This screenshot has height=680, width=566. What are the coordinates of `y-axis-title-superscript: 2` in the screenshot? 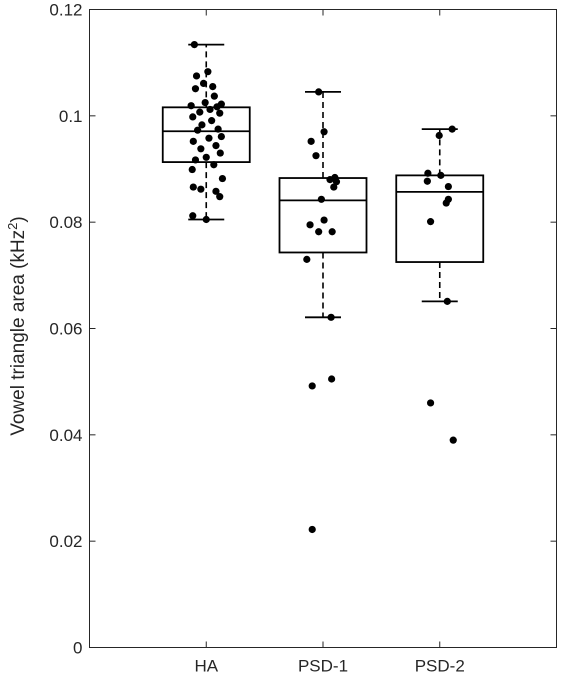 It's located at (12, 226).